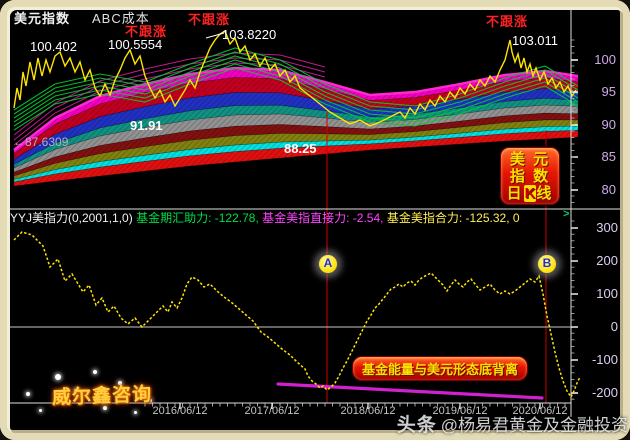 The width and height of the screenshot is (630, 440). I want to click on kline-box-line1: 美 元, so click(530, 159).